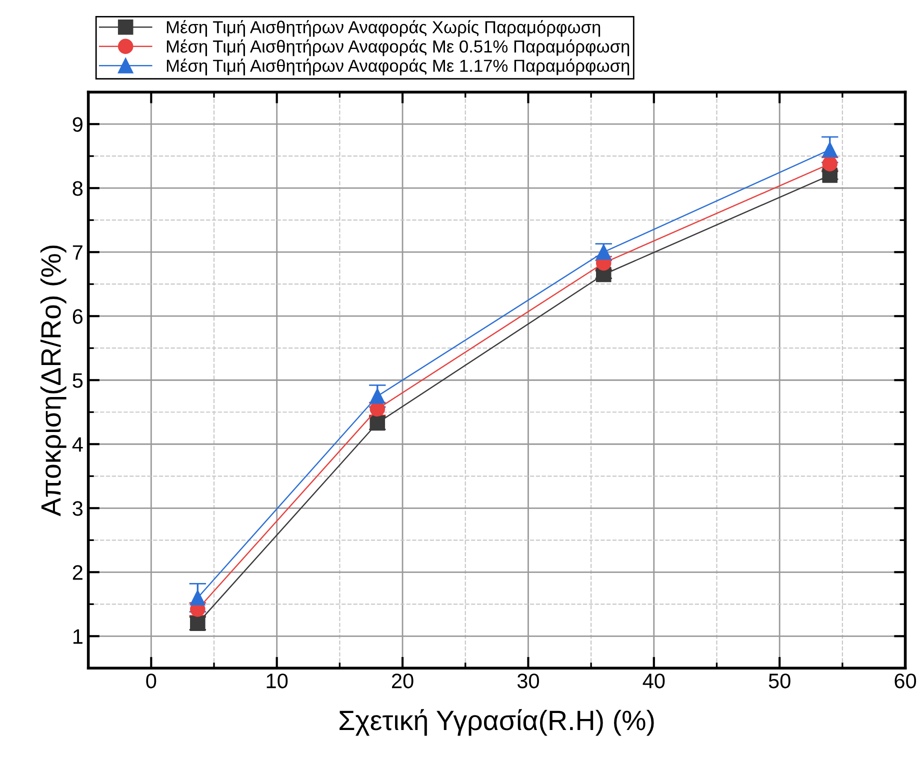  I want to click on x-tick-label: 0, so click(151, 681).